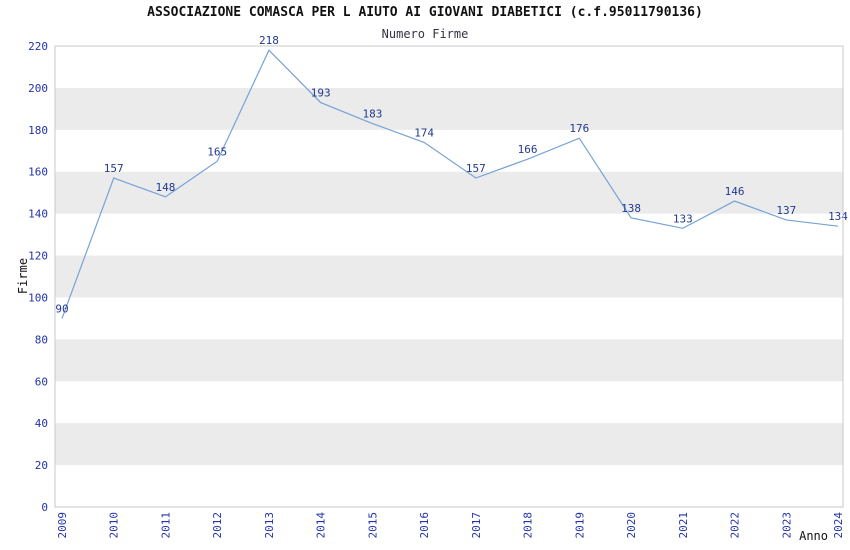  What do you see at coordinates (269, 525) in the screenshot?
I see `x-tick-label: 2013` at bounding box center [269, 525].